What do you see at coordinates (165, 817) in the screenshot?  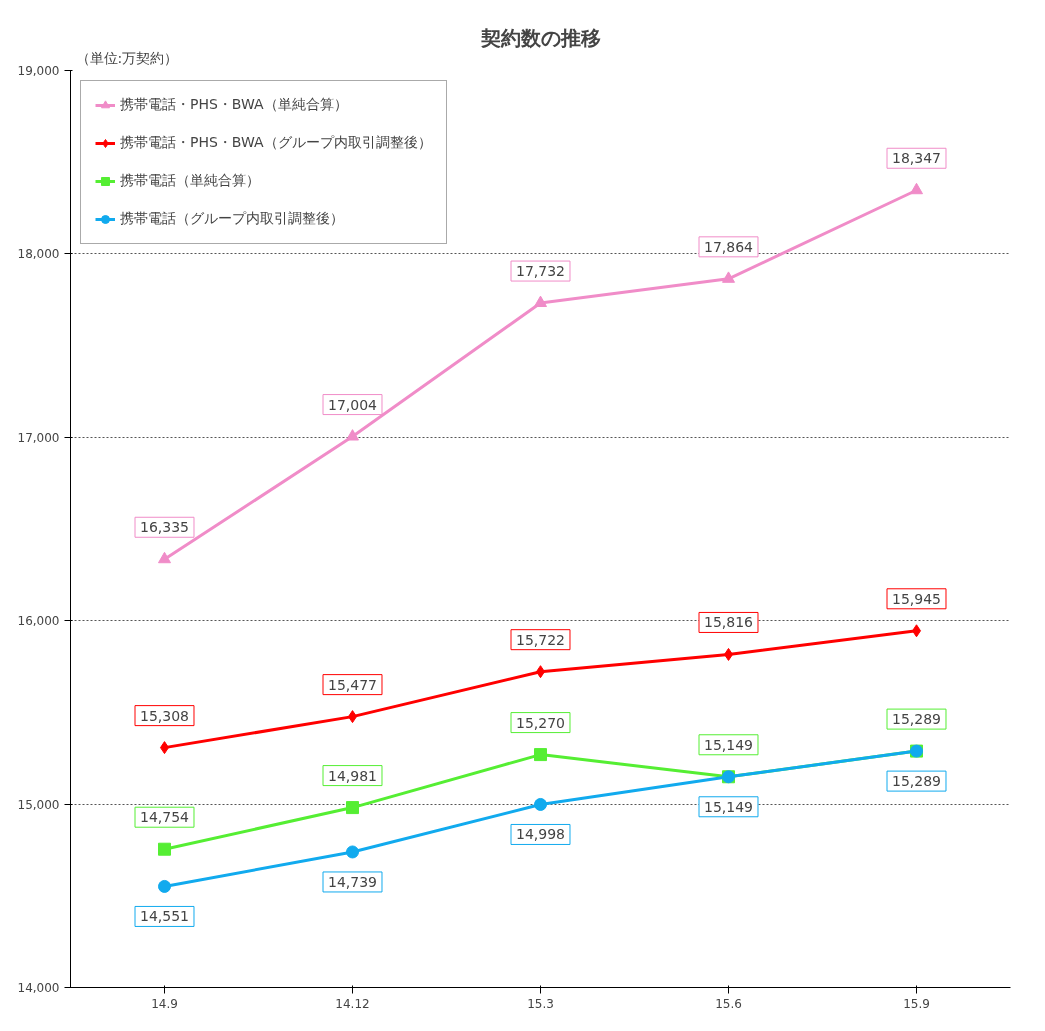 I see `data-label: 14,754` at bounding box center [165, 817].